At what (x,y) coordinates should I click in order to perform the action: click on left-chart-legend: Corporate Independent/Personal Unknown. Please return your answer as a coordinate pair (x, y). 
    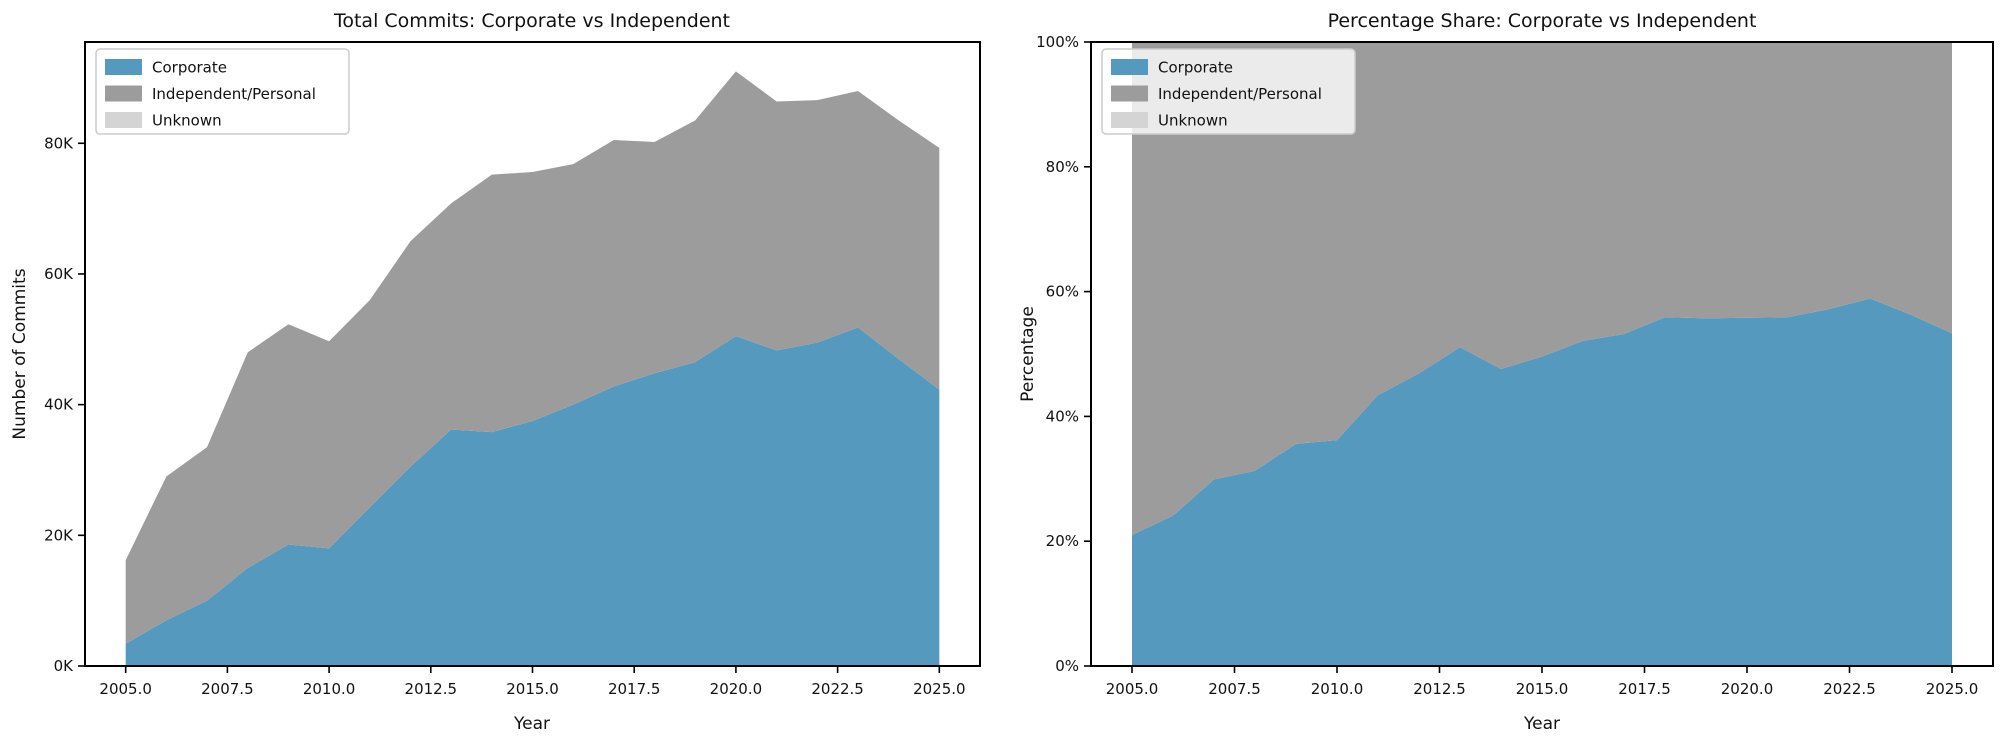
    Looking at the image, I should click on (222, 91).